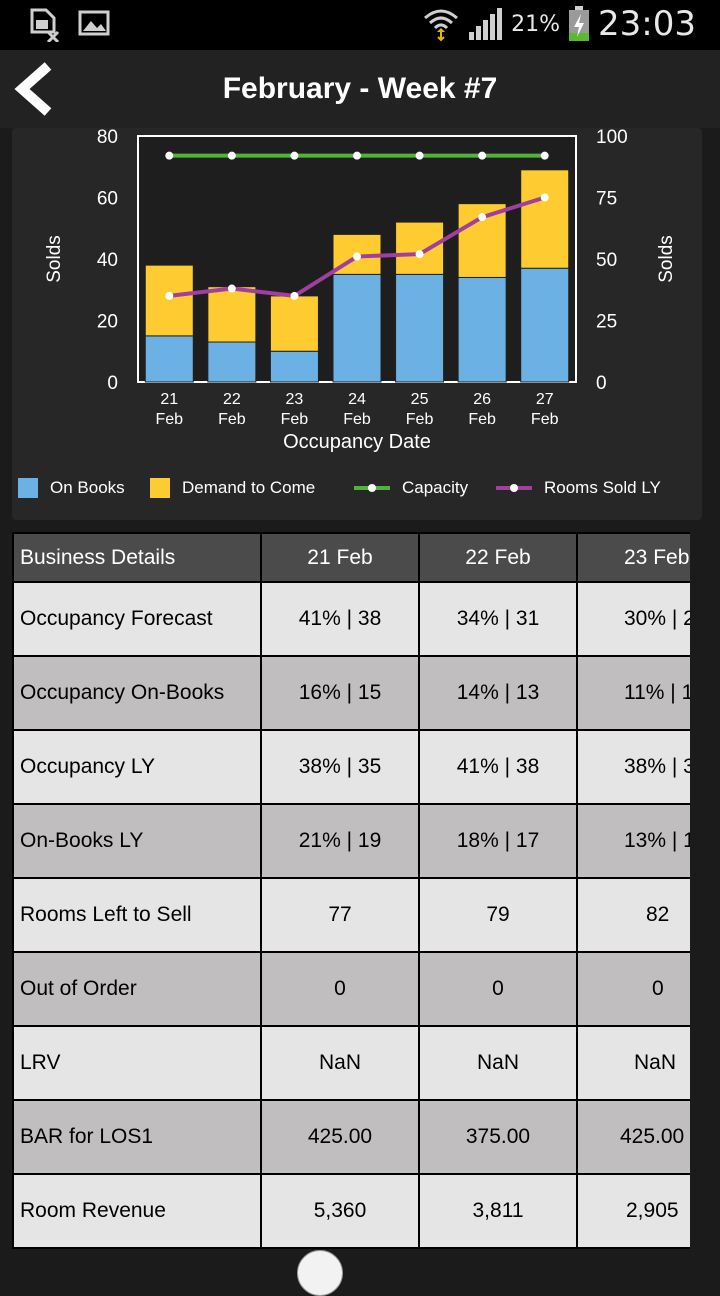 The width and height of the screenshot is (720, 1296). Describe the element at coordinates (360, 88) in the screenshot. I see `page-title: February - Week #7` at that location.